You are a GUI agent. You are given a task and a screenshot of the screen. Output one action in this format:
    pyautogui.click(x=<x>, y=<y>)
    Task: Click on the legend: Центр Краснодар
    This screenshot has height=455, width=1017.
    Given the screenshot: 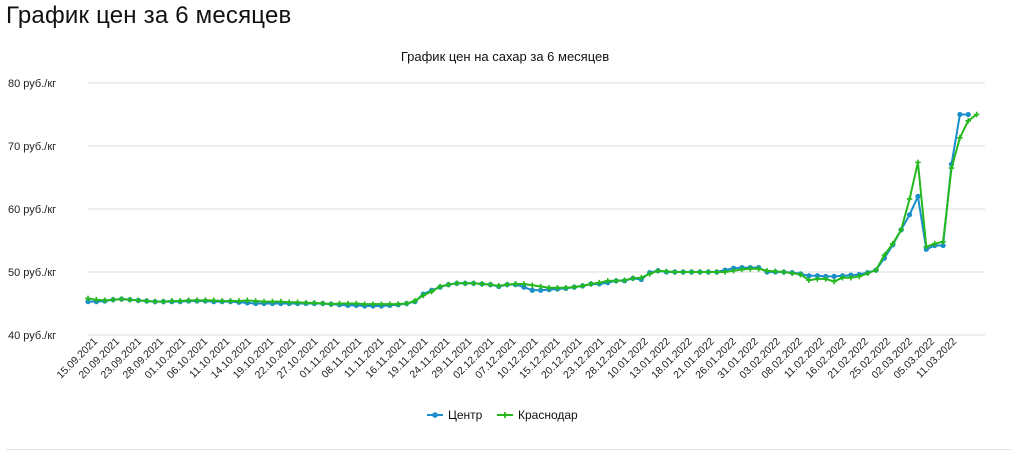 What is the action you would take?
    pyautogui.click(x=502, y=415)
    